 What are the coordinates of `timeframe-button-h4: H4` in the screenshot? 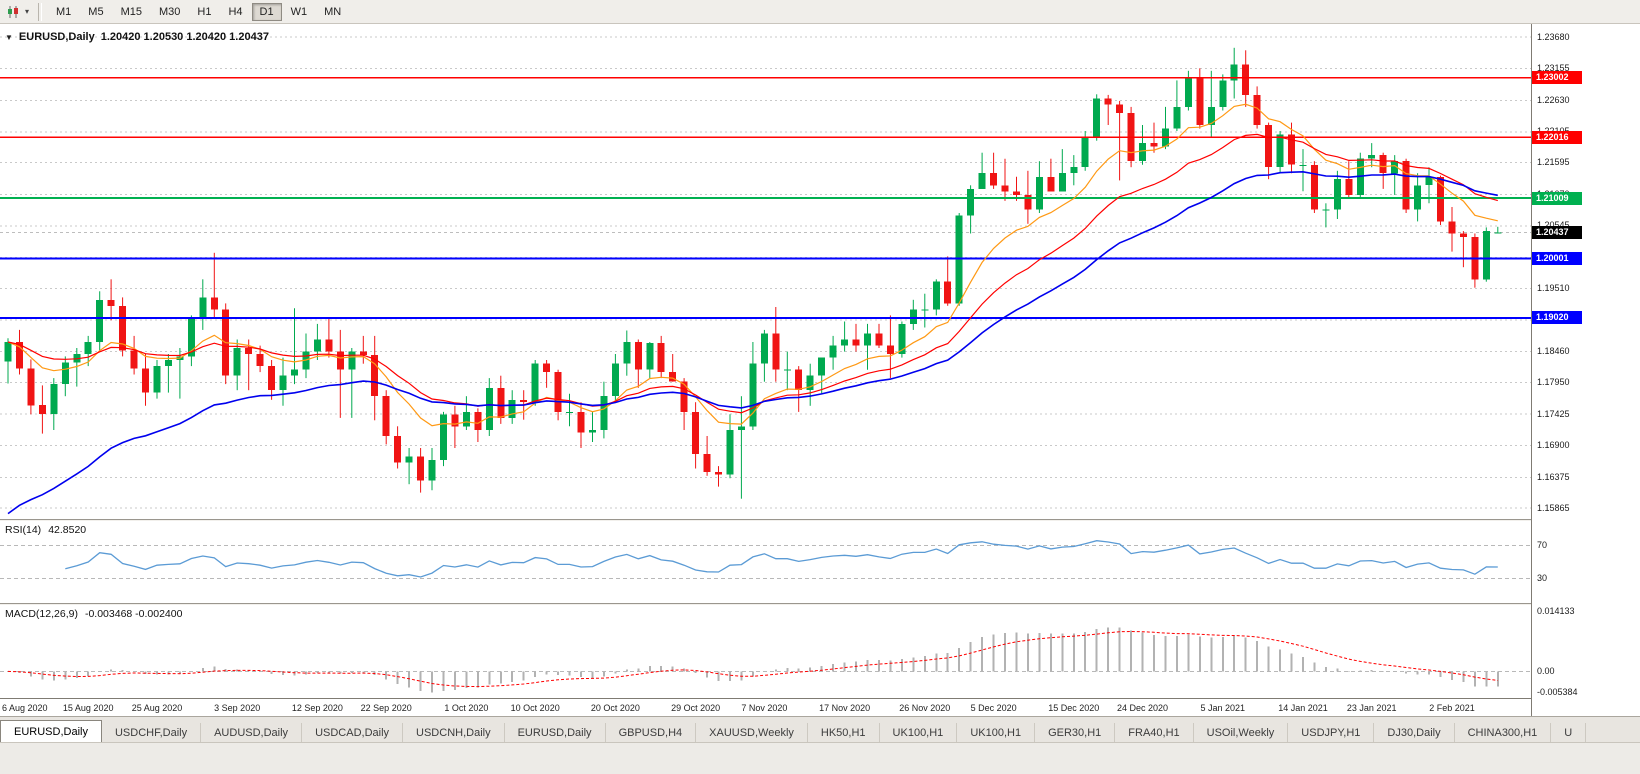 It's located at (235, 11).